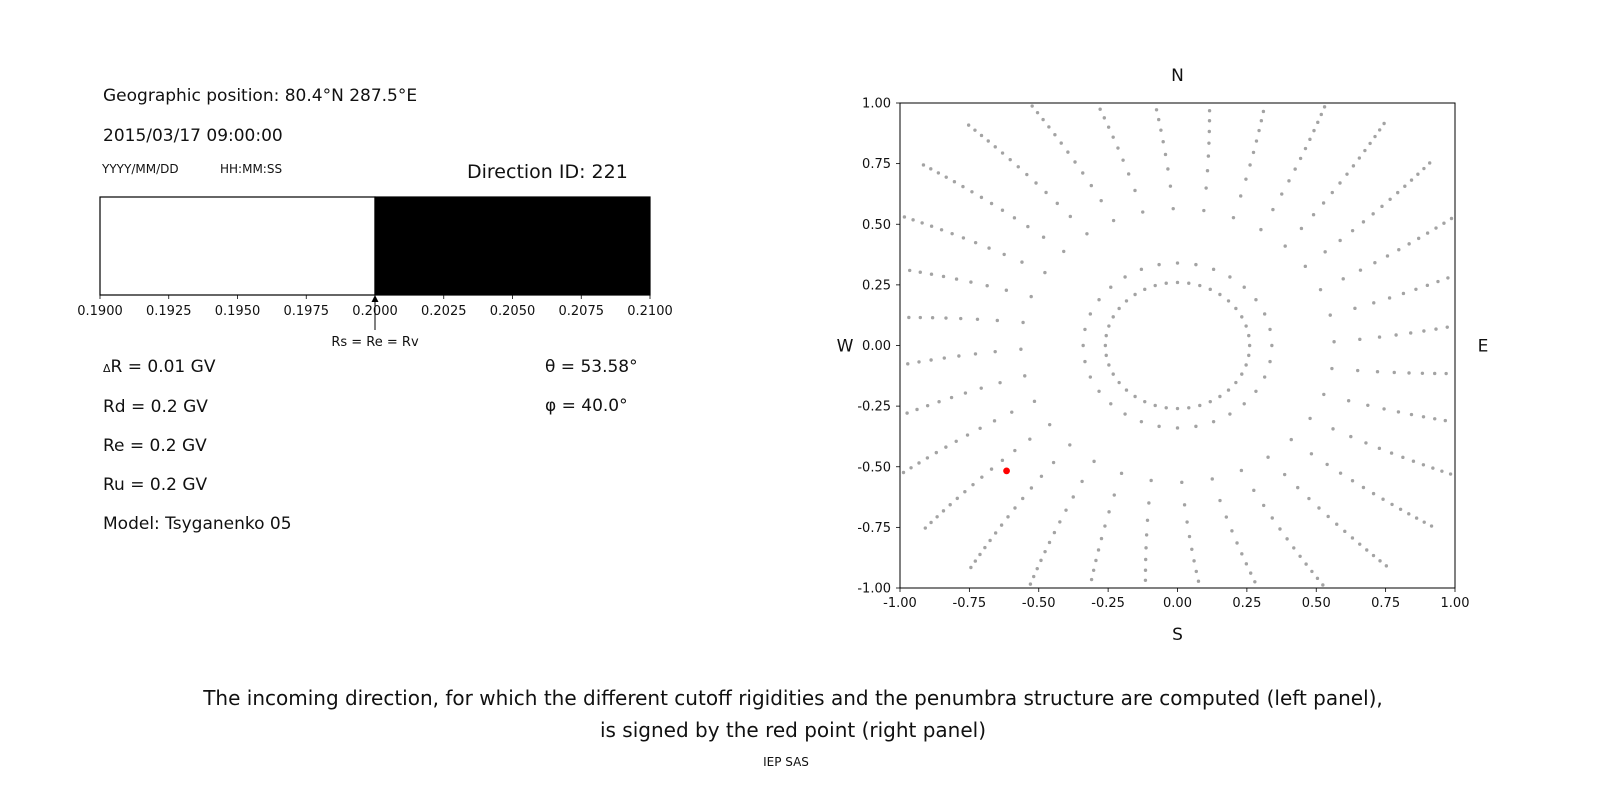  What do you see at coordinates (1039, 603) in the screenshot?
I see `x-tick-label: -0.50` at bounding box center [1039, 603].